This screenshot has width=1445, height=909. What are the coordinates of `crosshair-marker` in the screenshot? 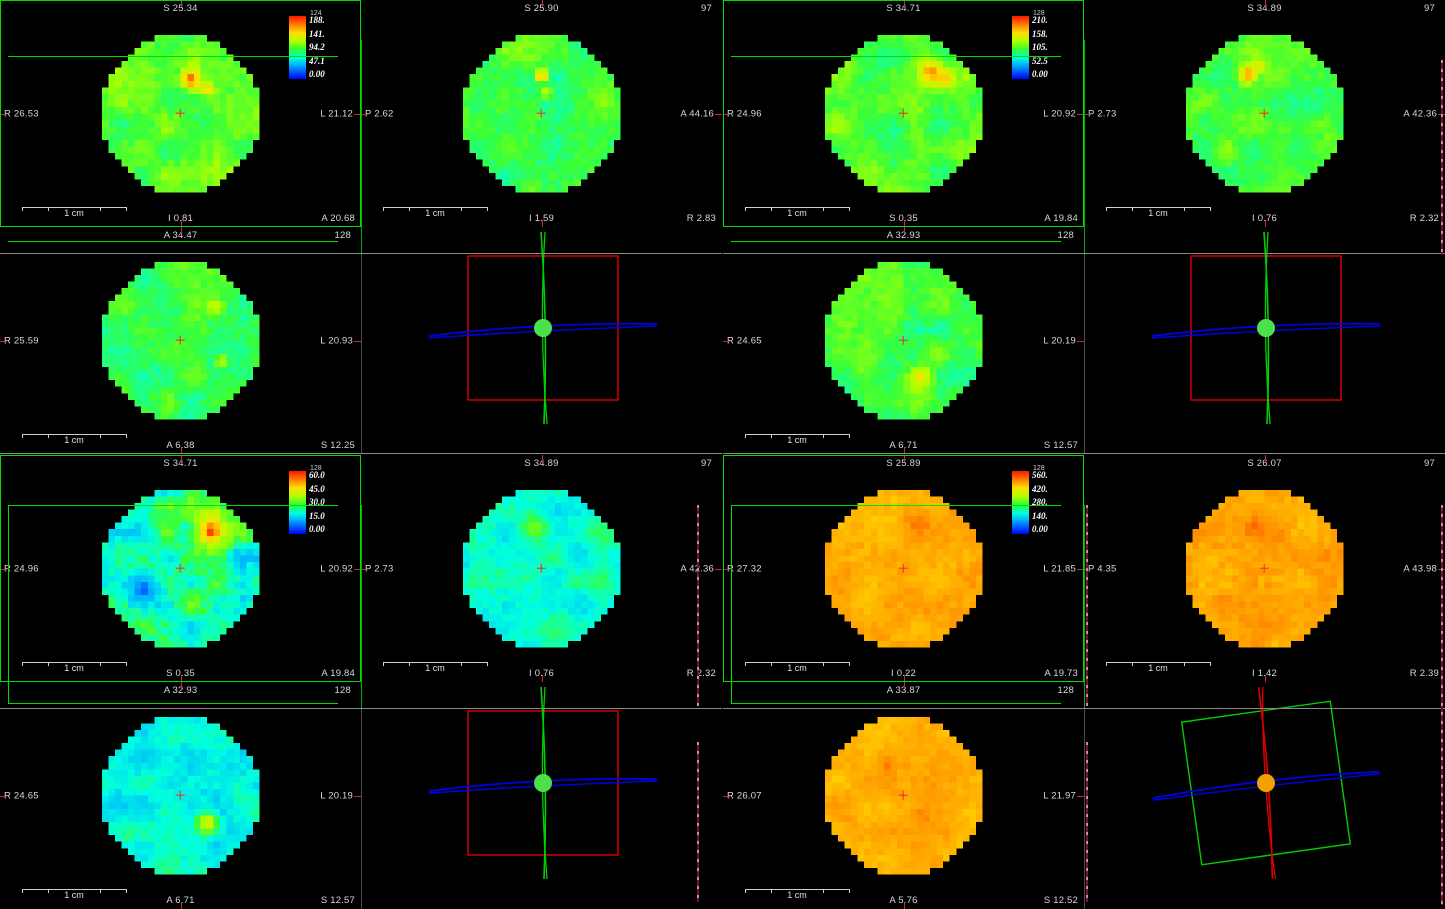 It's located at (1264, 568).